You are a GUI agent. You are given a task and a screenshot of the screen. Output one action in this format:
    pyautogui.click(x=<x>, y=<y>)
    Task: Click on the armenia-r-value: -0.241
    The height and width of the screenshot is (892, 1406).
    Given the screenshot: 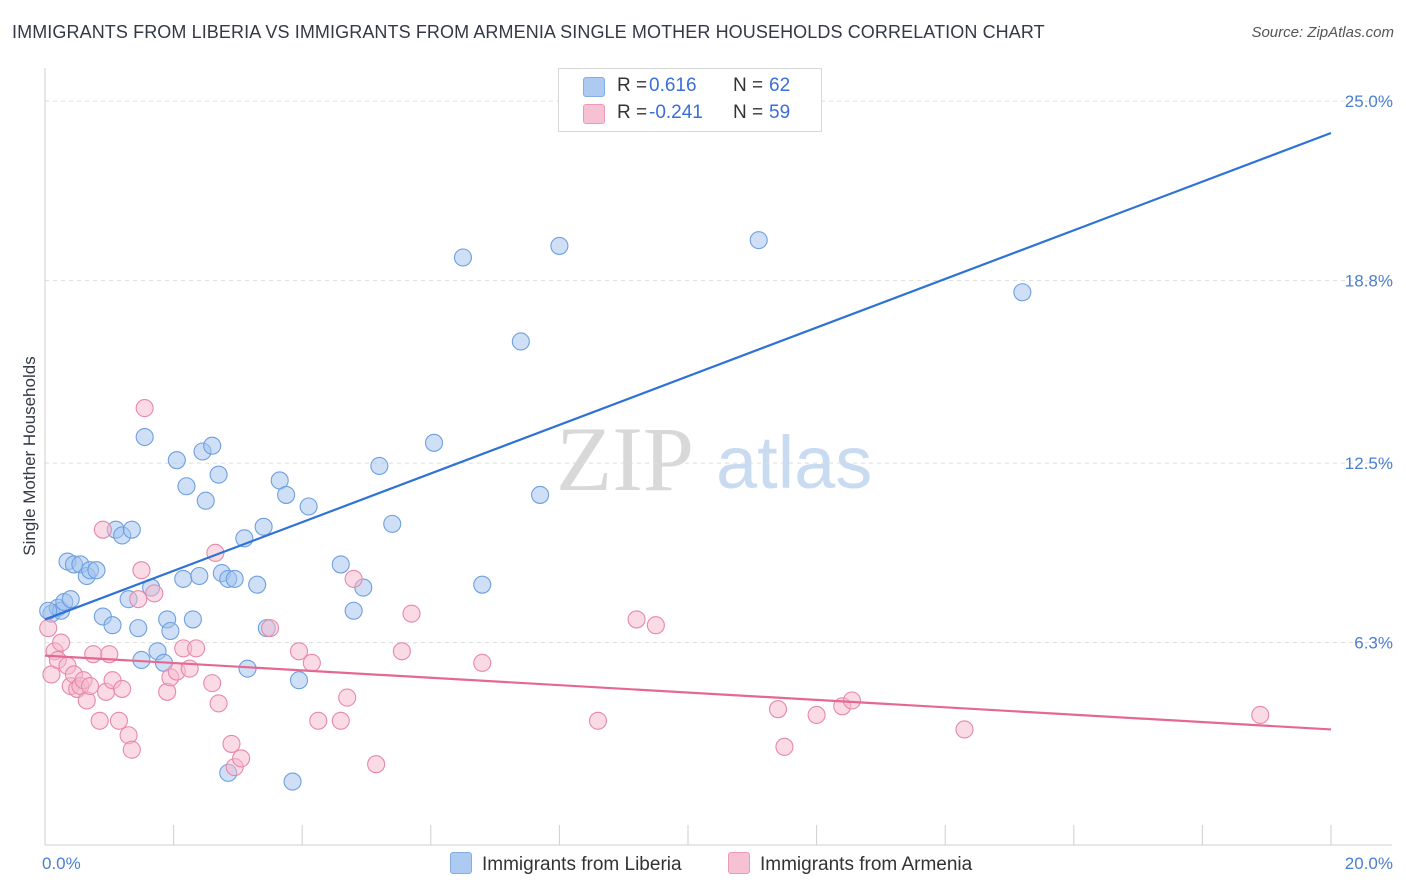 What is the action you would take?
    pyautogui.click(x=676, y=112)
    